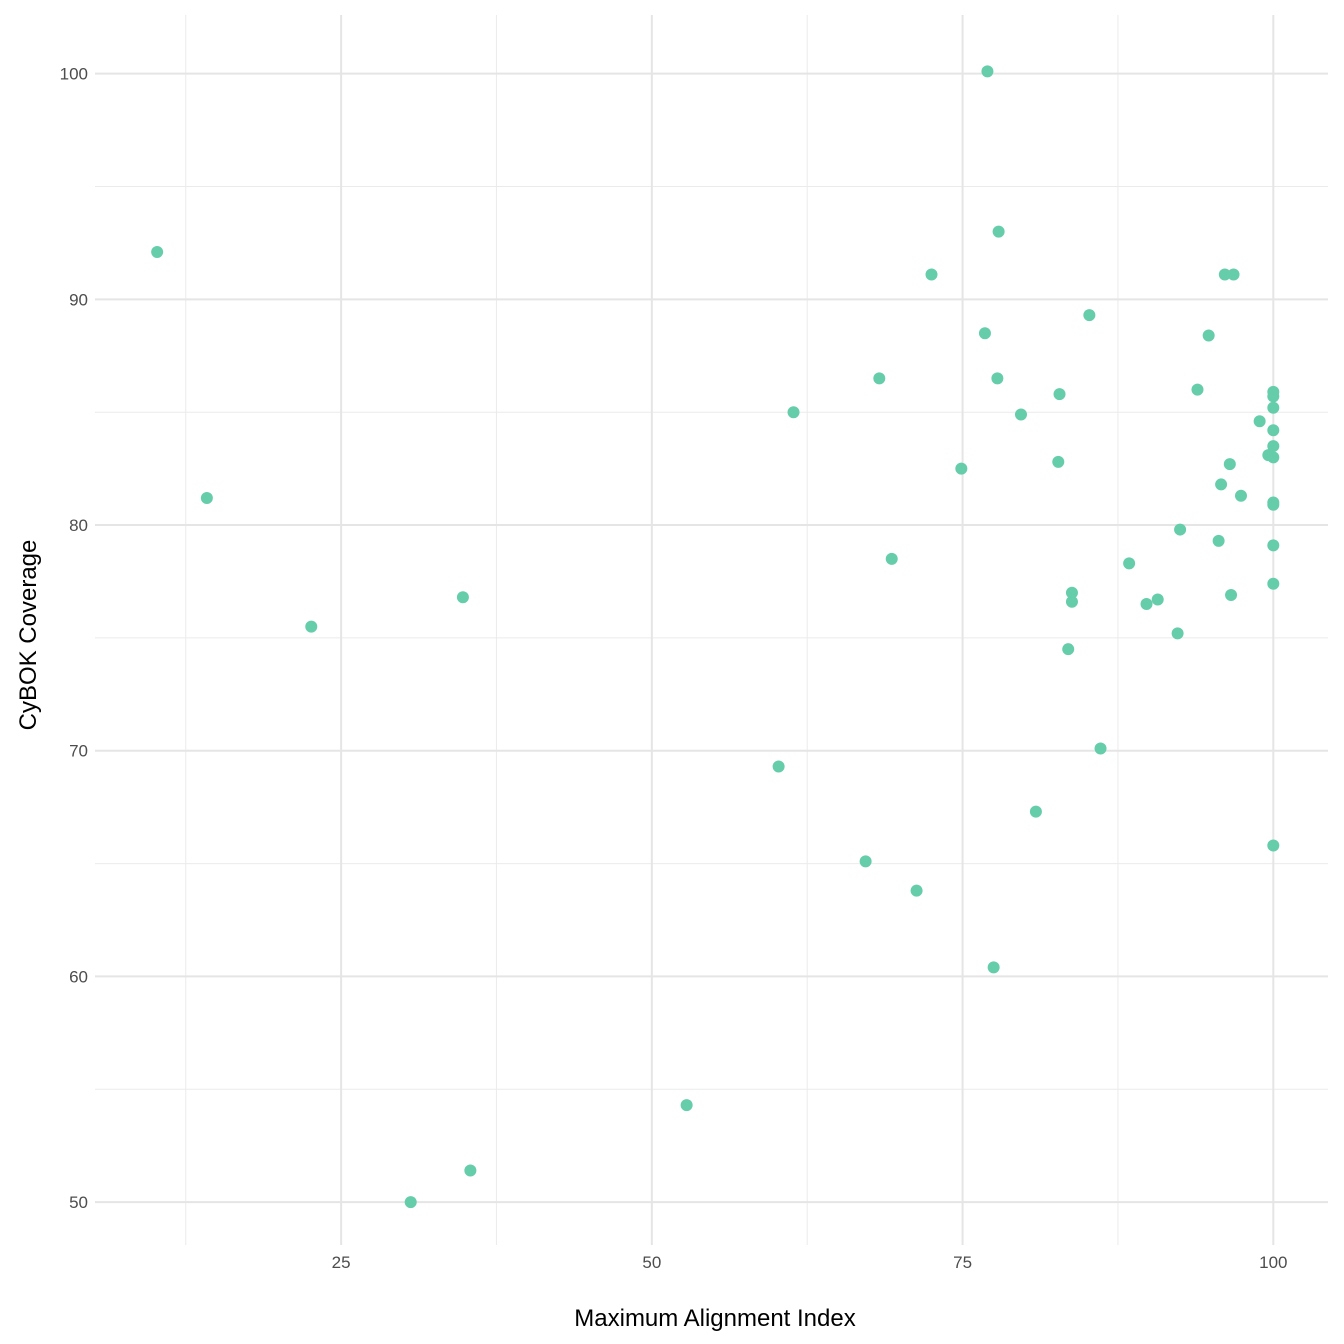 The image size is (1344, 1344). Describe the element at coordinates (74, 74) in the screenshot. I see `y-tick-label: 100` at that location.